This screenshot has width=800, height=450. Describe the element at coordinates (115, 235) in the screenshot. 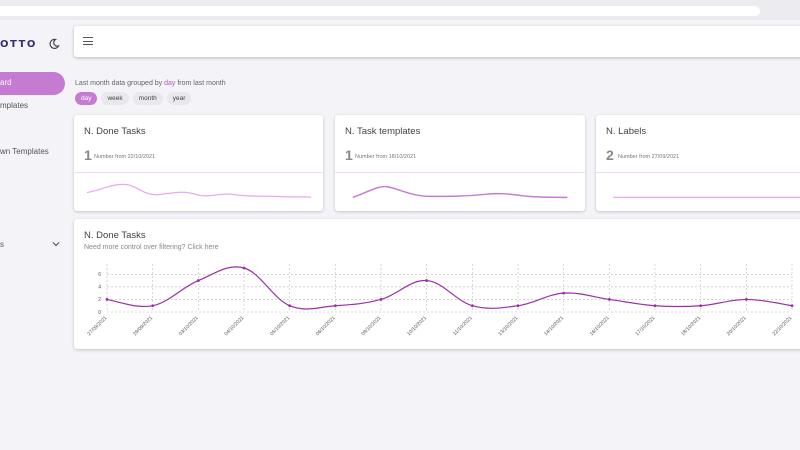

I see `chart-title: N. Done Tasks` at that location.